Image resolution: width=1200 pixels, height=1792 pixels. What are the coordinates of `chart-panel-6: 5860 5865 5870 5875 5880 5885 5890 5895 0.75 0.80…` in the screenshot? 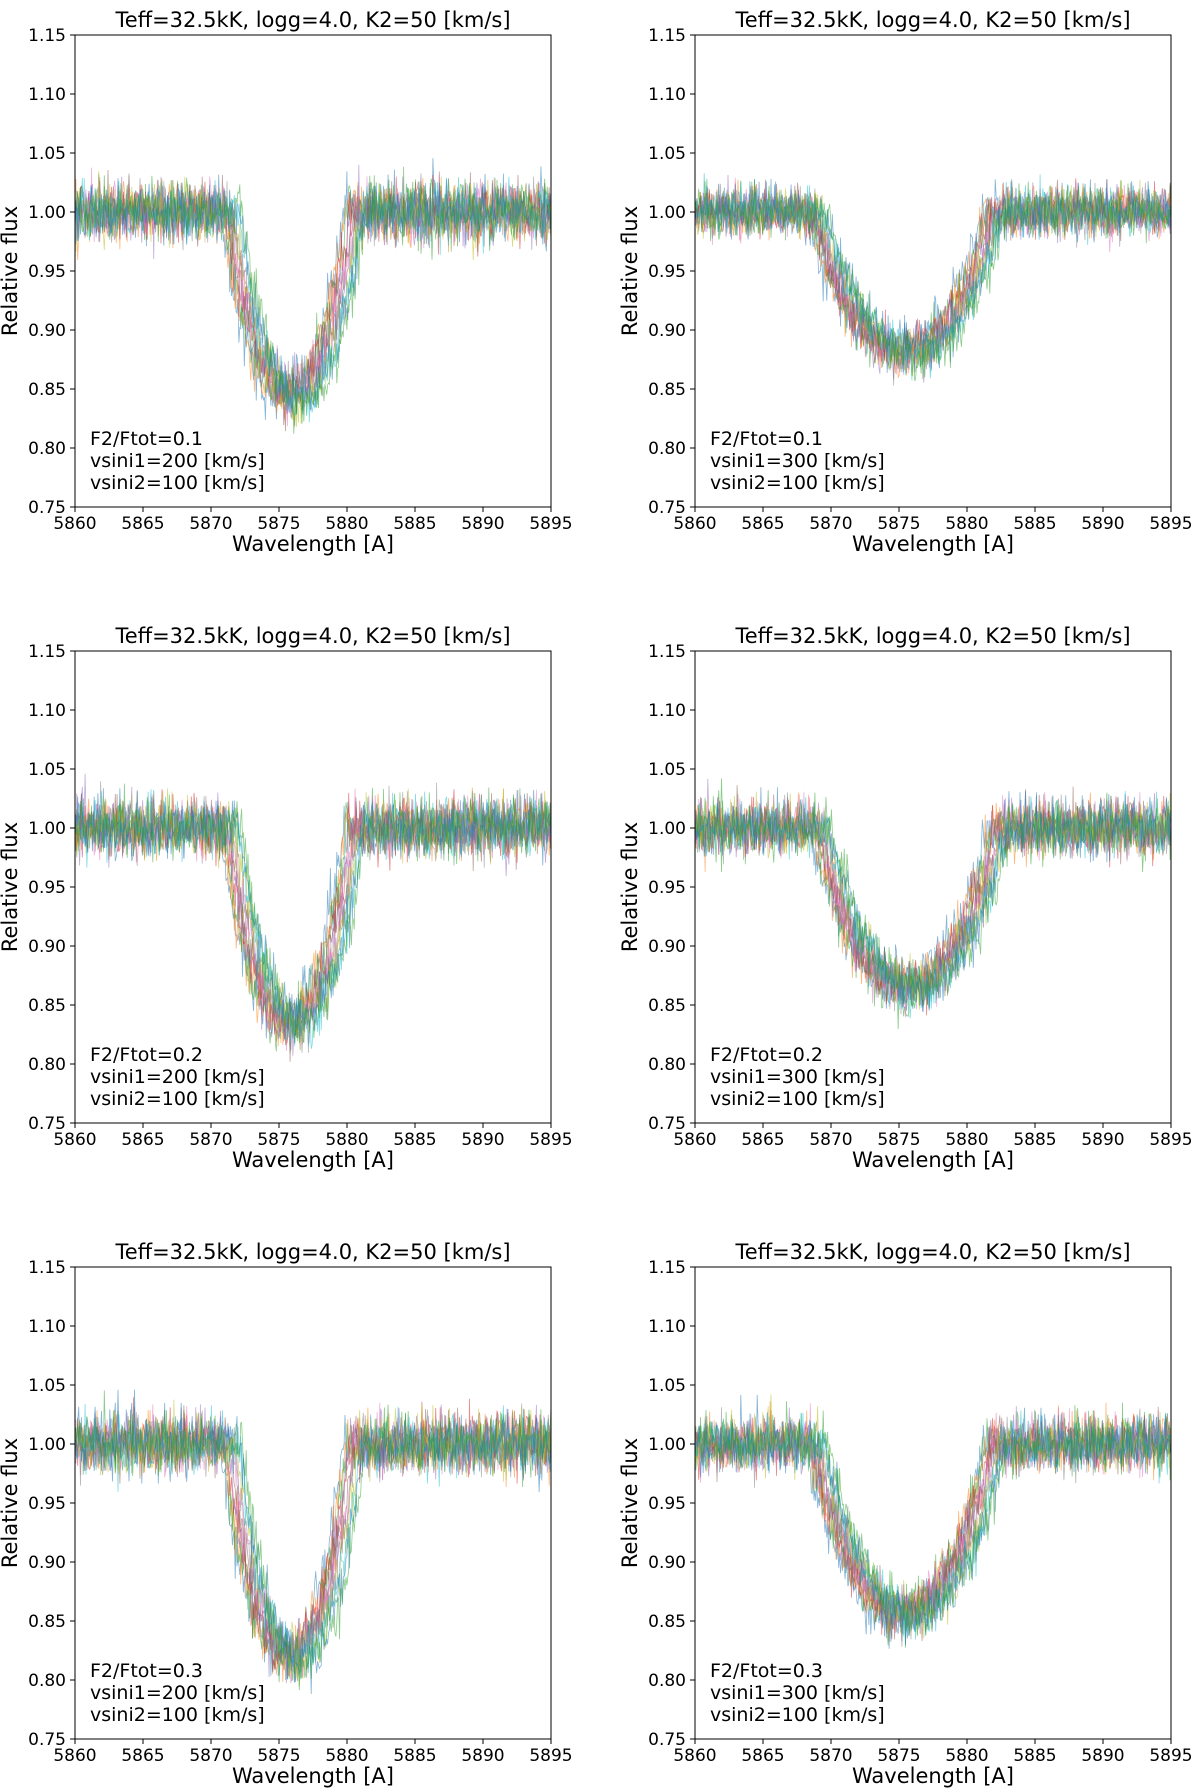 It's located at (905, 1514).